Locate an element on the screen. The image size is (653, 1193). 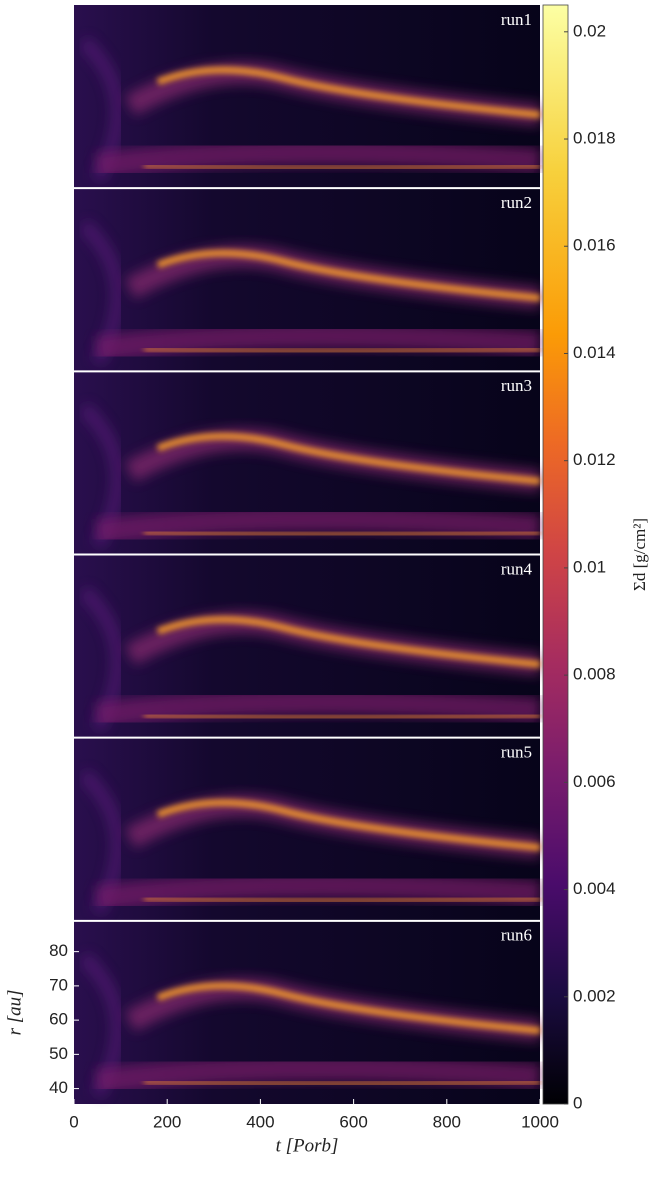
colorbar is located at coordinates (555, 554).